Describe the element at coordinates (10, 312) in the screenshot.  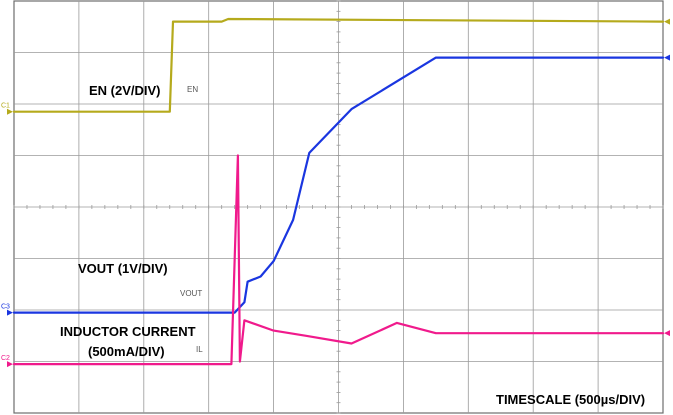
I see `vout-ref-marker` at that location.